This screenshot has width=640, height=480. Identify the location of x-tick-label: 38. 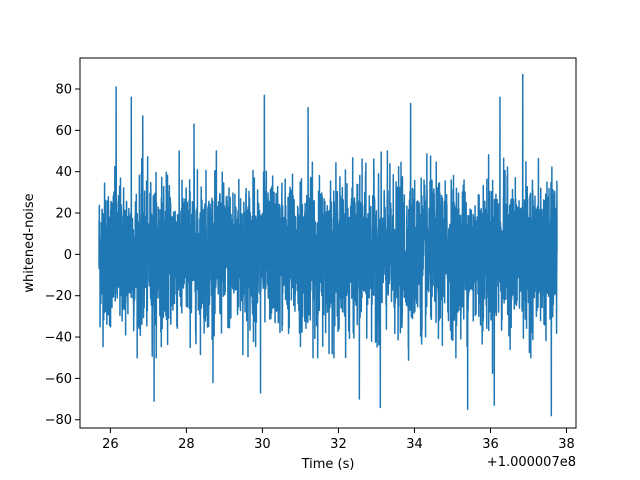
(566, 444).